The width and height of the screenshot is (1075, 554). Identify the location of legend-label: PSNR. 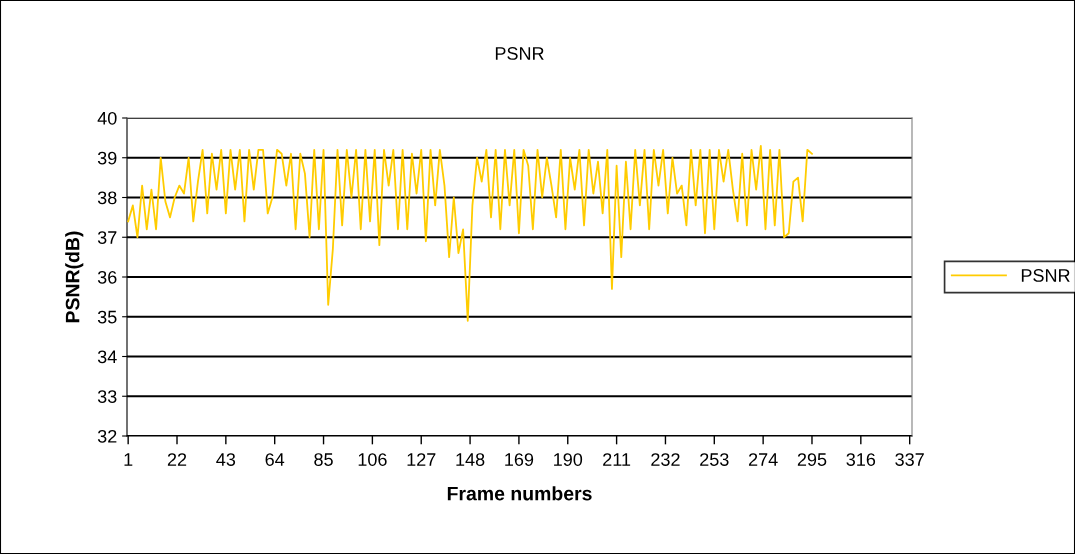
(1045, 275).